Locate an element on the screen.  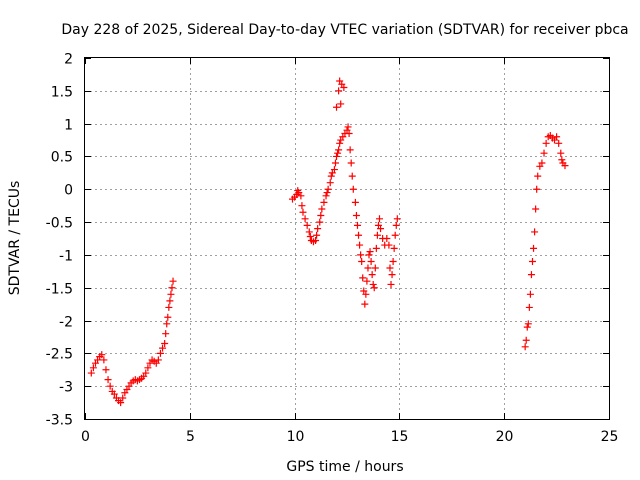
x-tick-label: 20 is located at coordinates (505, 437).